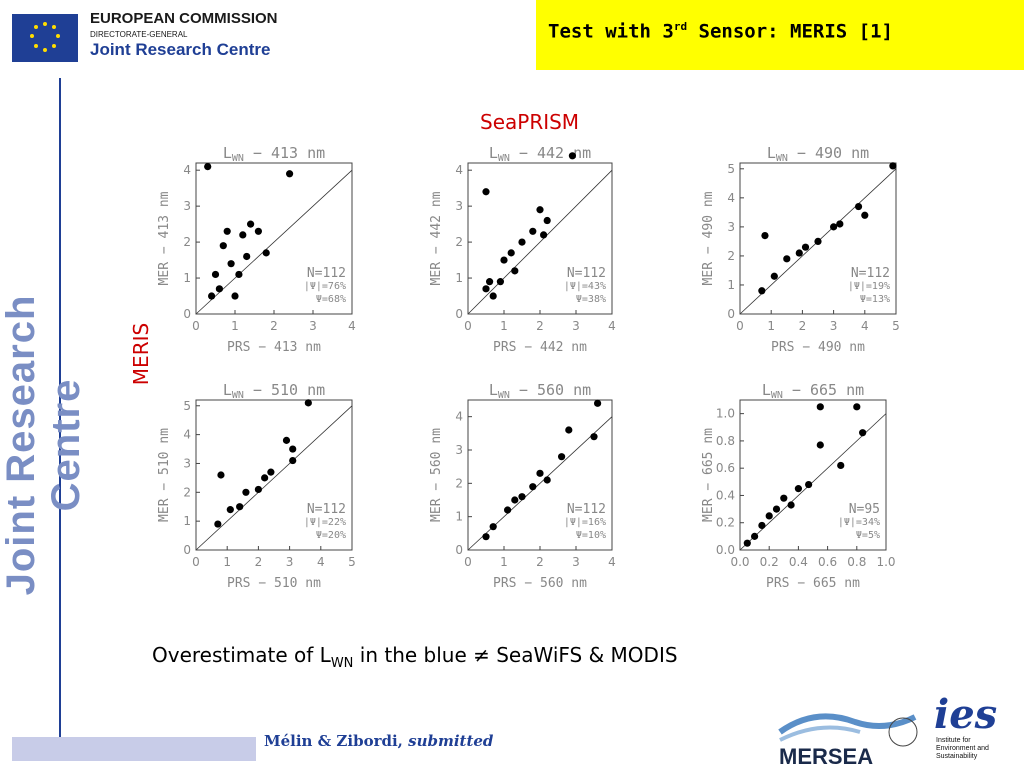  I want to click on y-tick-label: 5, so click(187, 406).